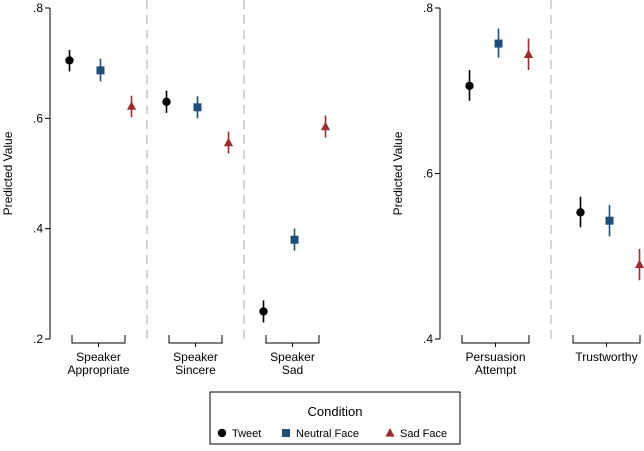  Describe the element at coordinates (423, 434) in the screenshot. I see `legend-label: Sad Face` at that location.